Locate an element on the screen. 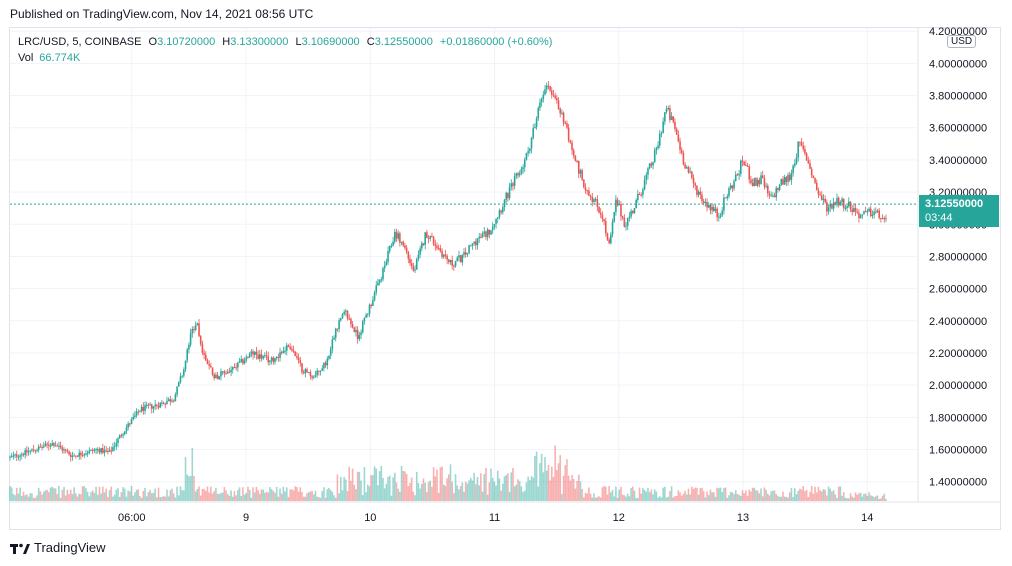 Image resolution: width=1012 pixels, height=566 pixels. currency-badge: USD is located at coordinates (962, 41).